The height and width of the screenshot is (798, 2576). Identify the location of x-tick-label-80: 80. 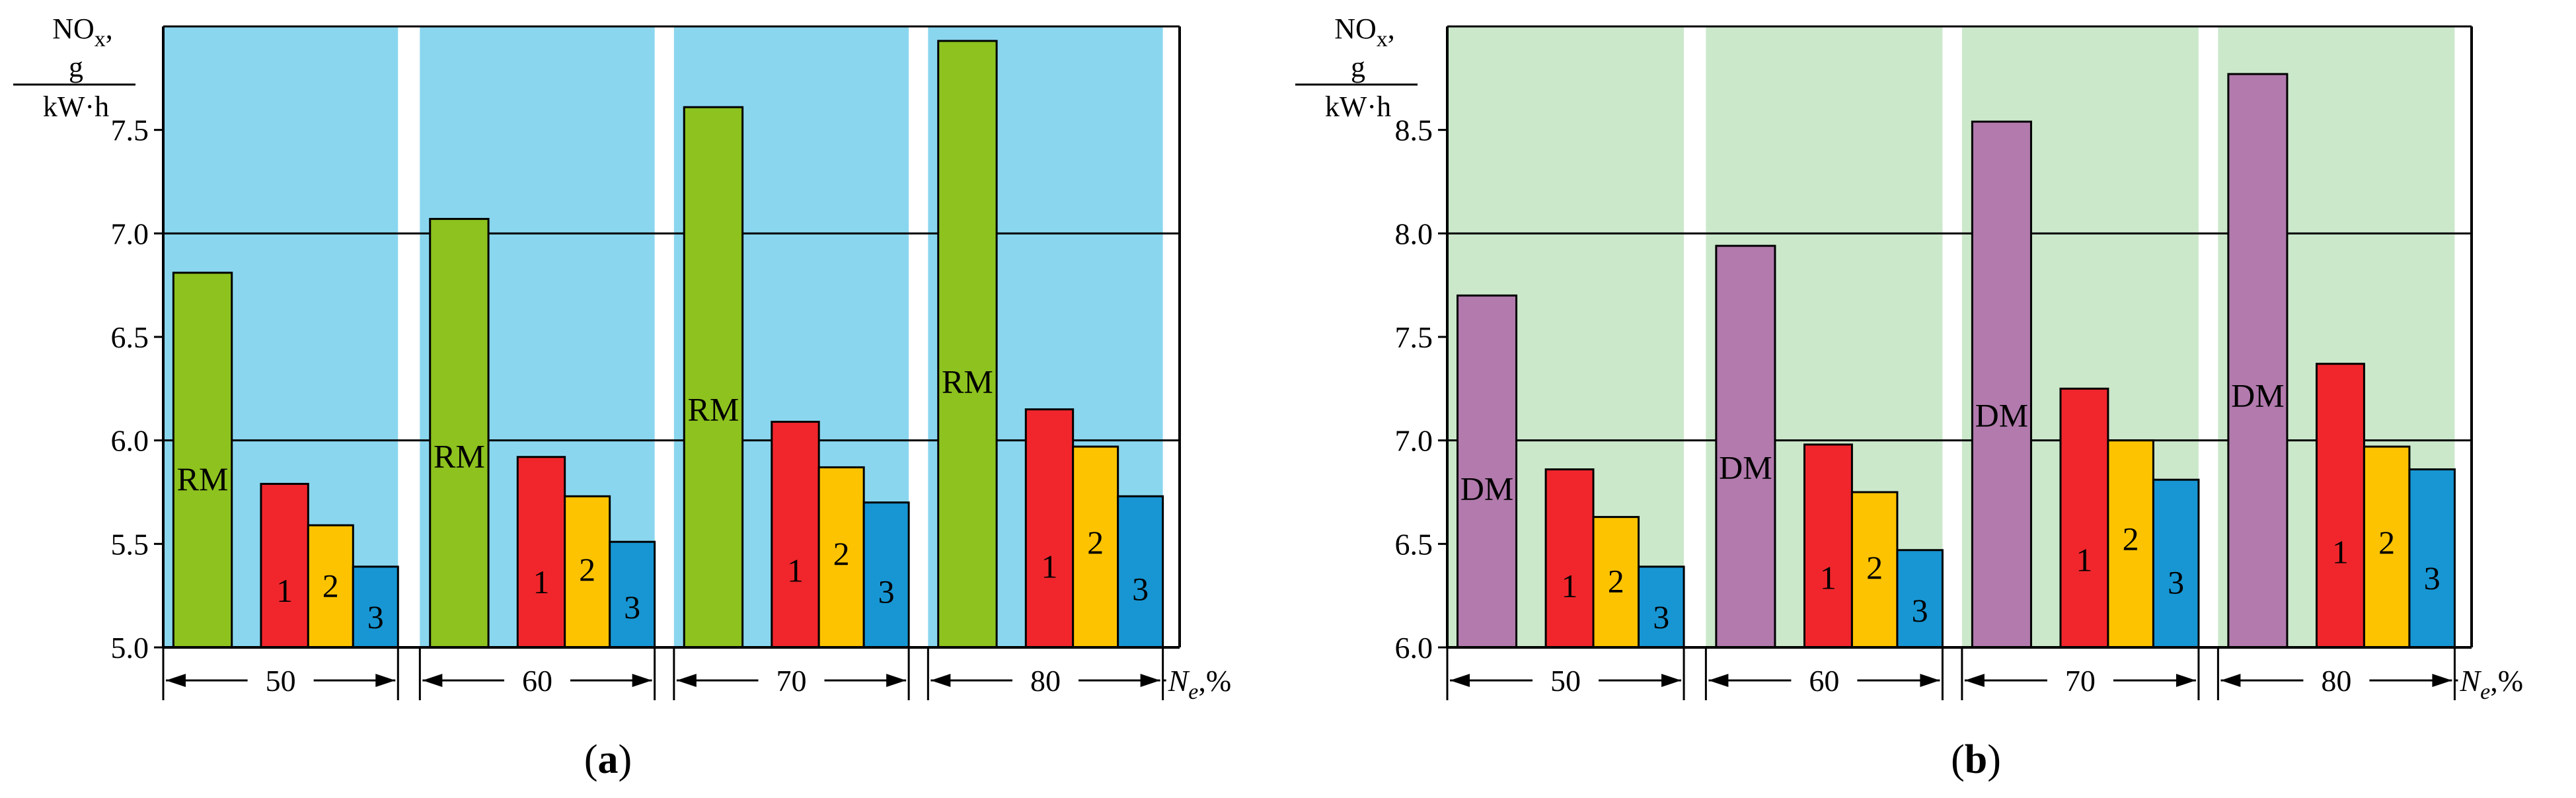
(1045, 681).